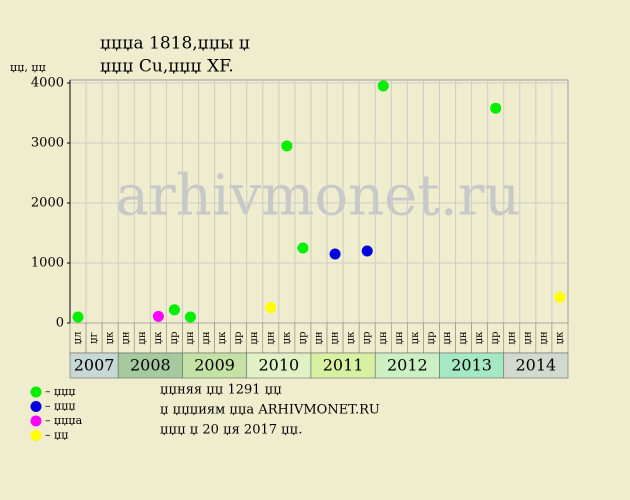 This screenshot has width=630, height=500. What do you see at coordinates (343, 365) in the screenshot?
I see `year-label: 2011` at bounding box center [343, 365].